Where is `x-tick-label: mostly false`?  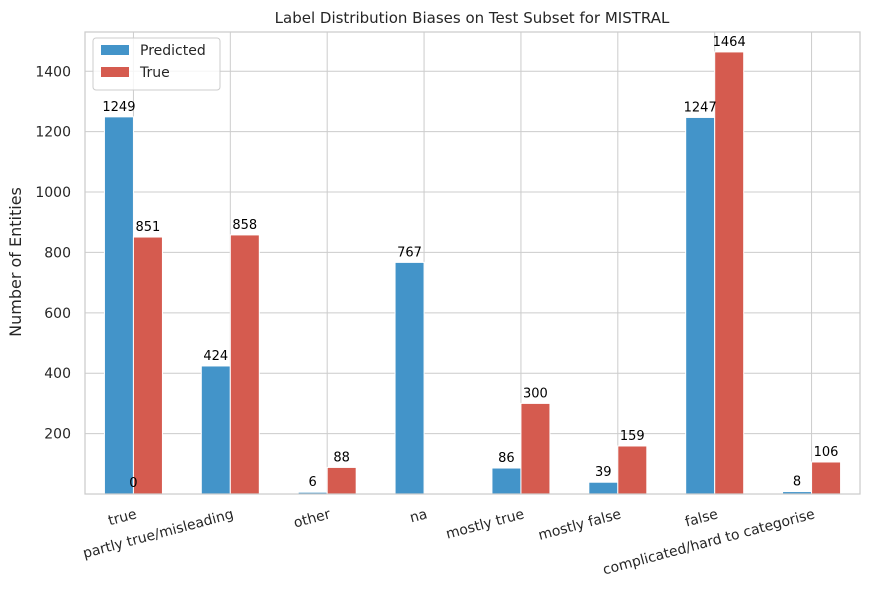
x-tick-label: mostly false is located at coordinates (580, 524).